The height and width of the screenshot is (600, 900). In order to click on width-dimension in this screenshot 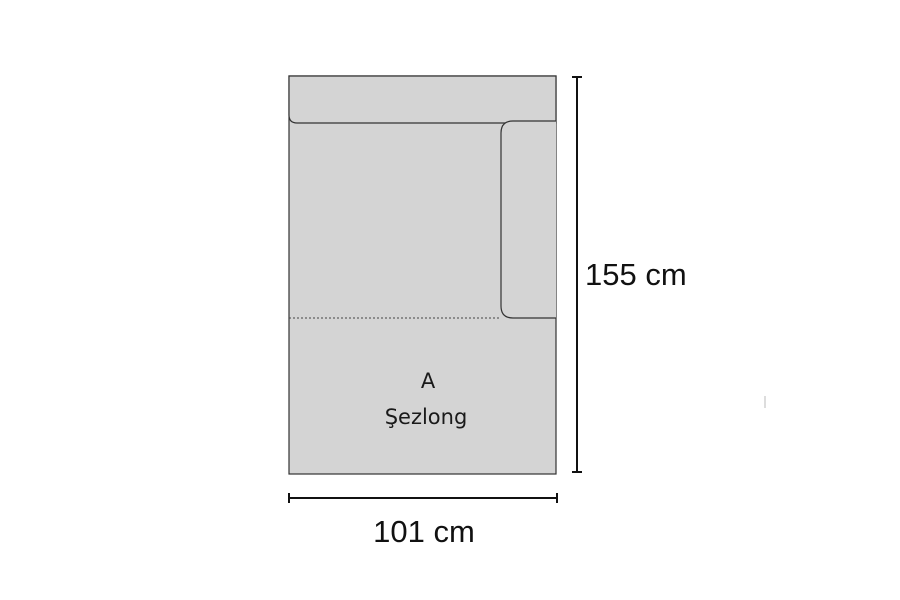, I will do `click(423, 498)`.